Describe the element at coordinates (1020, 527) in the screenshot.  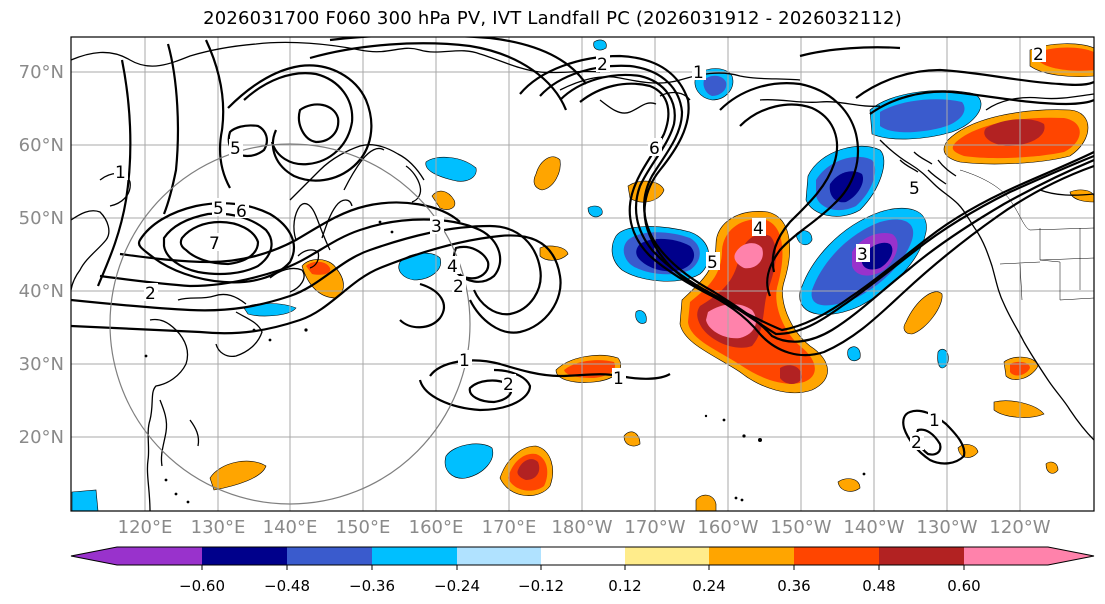
I see `lon-label-120w: 120°W` at that location.